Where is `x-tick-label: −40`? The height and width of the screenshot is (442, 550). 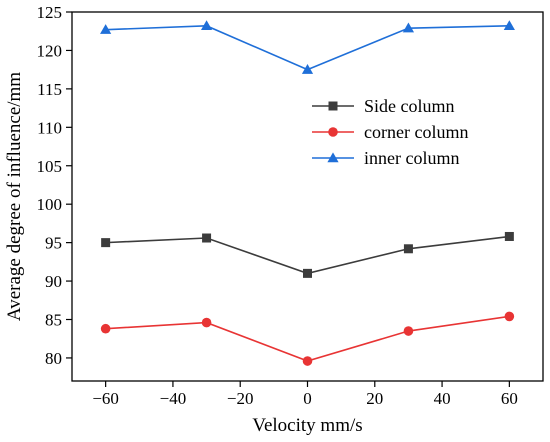 x-tick-label: −40 is located at coordinates (173, 398).